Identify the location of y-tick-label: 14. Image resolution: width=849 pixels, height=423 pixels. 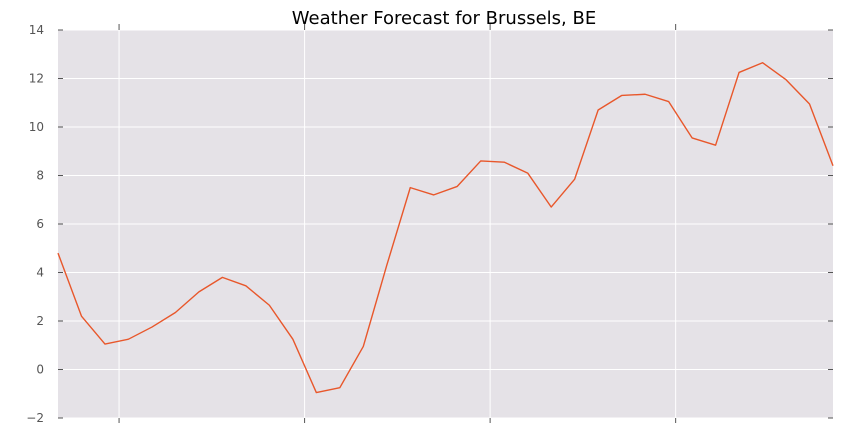
(36, 30).